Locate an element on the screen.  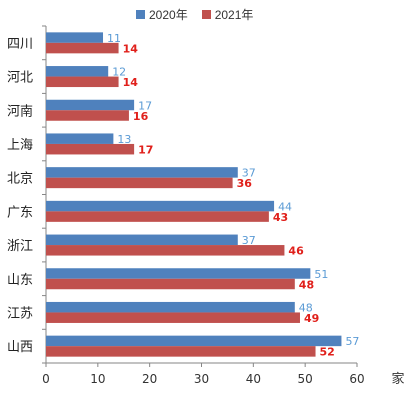
category-label: 江苏 is located at coordinates (20, 313).